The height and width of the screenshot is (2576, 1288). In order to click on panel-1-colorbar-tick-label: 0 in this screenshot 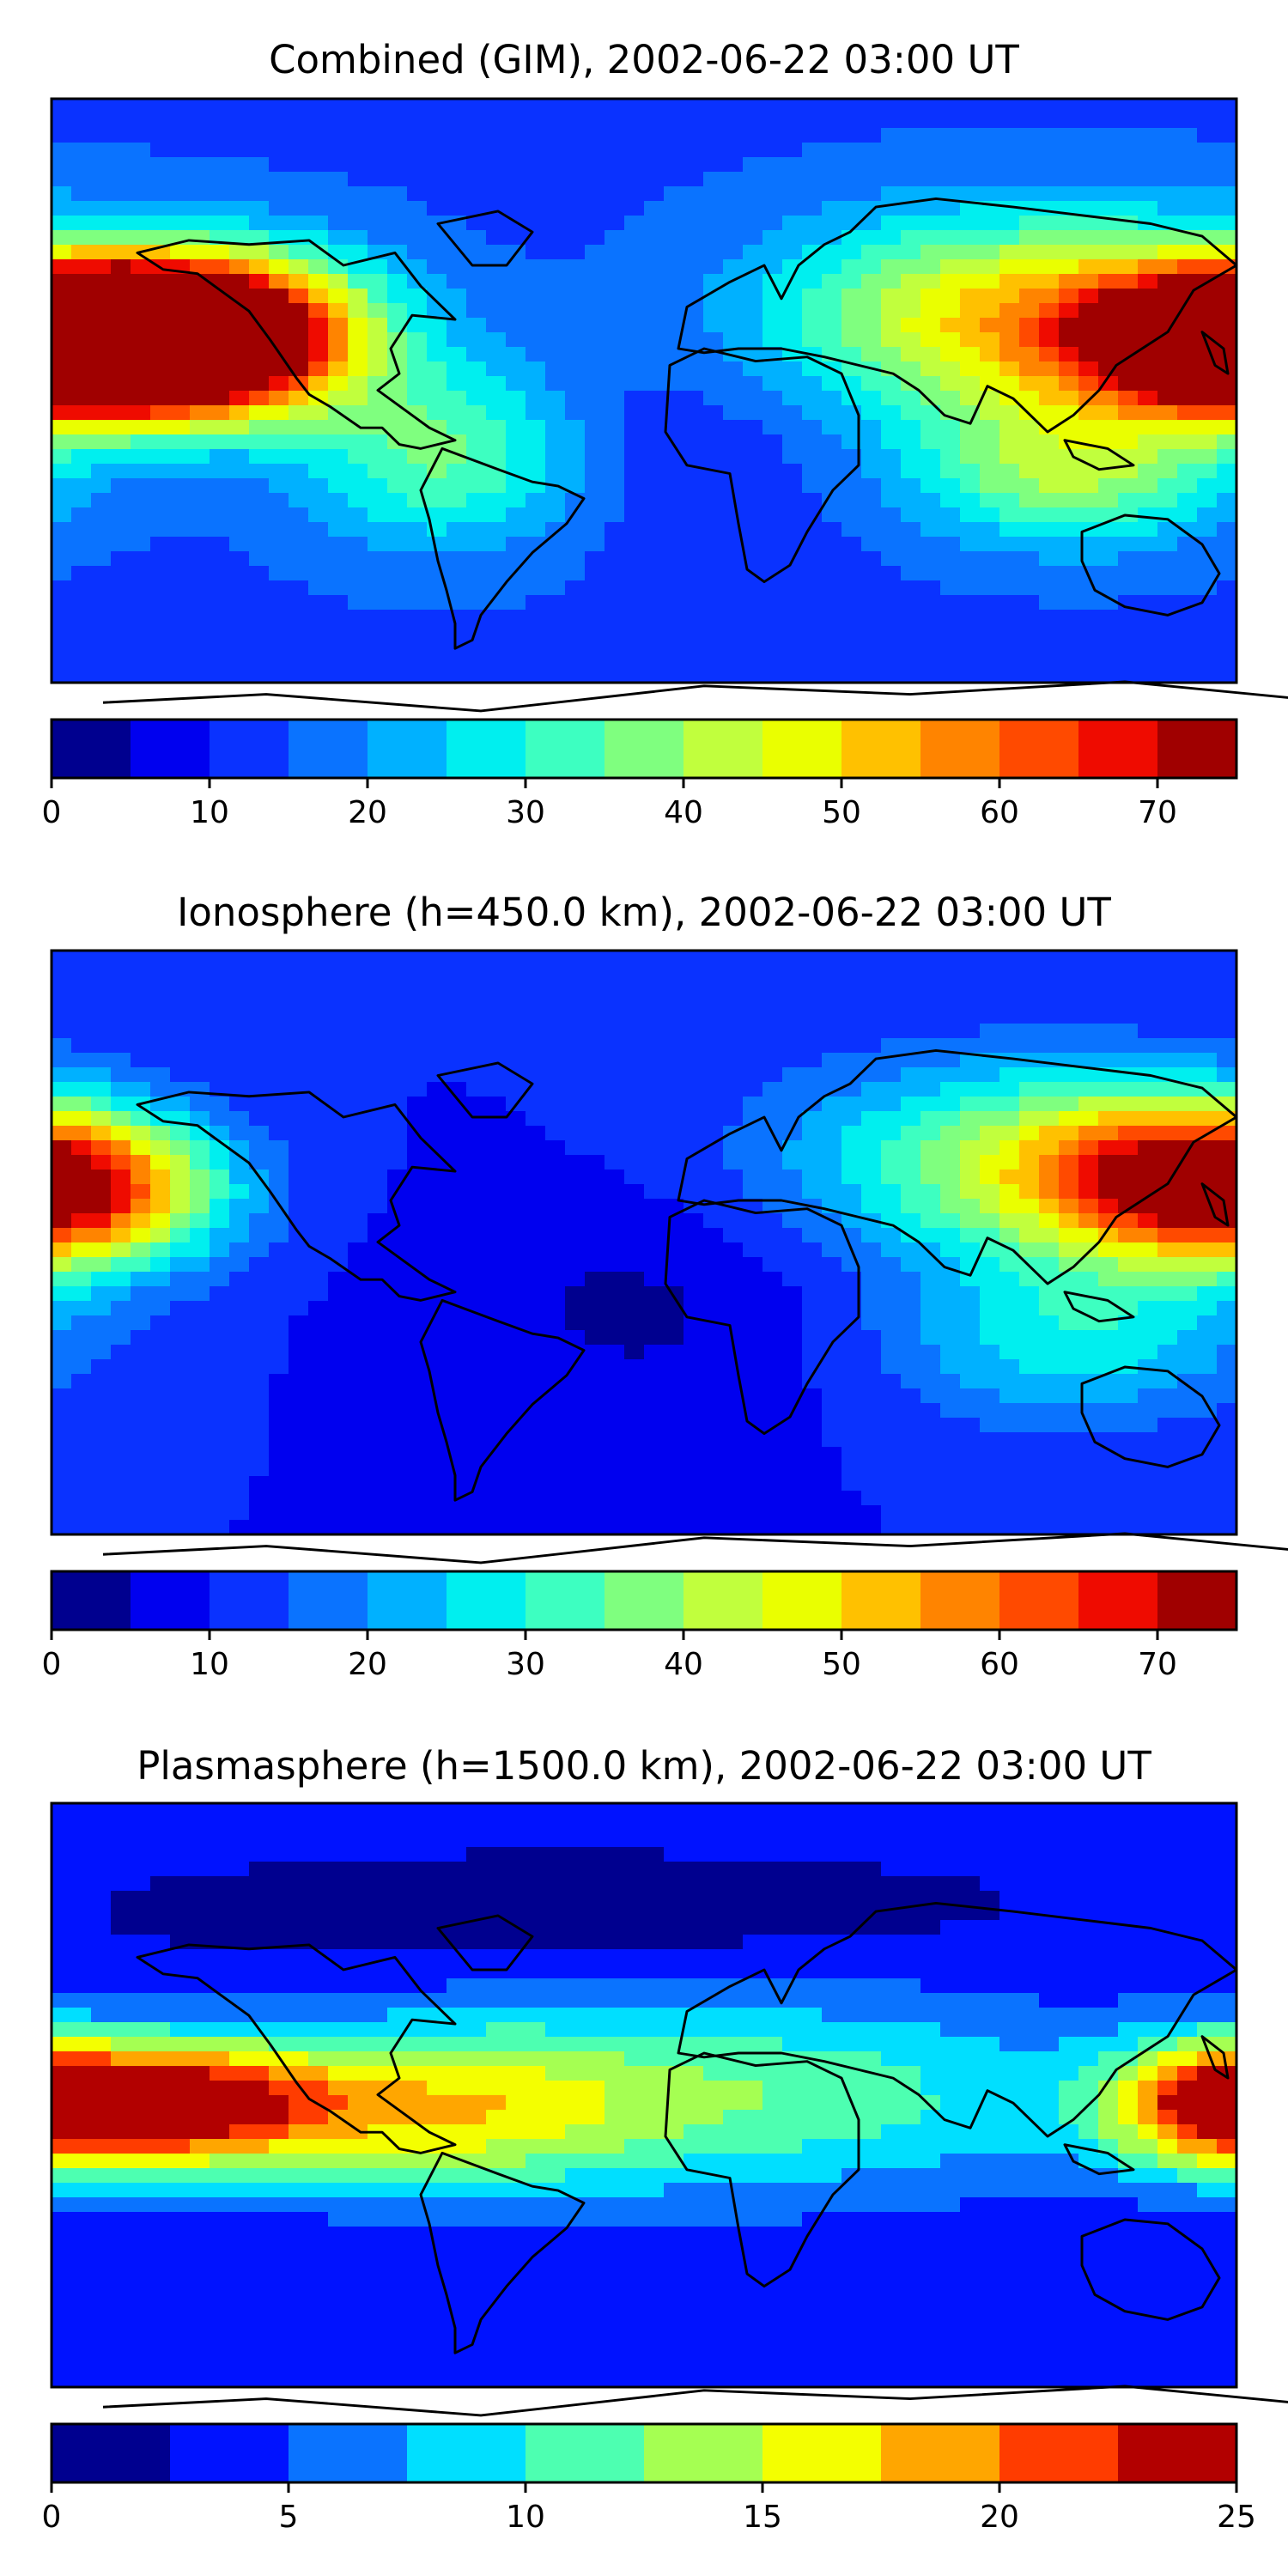, I will do `click(52, 812)`.